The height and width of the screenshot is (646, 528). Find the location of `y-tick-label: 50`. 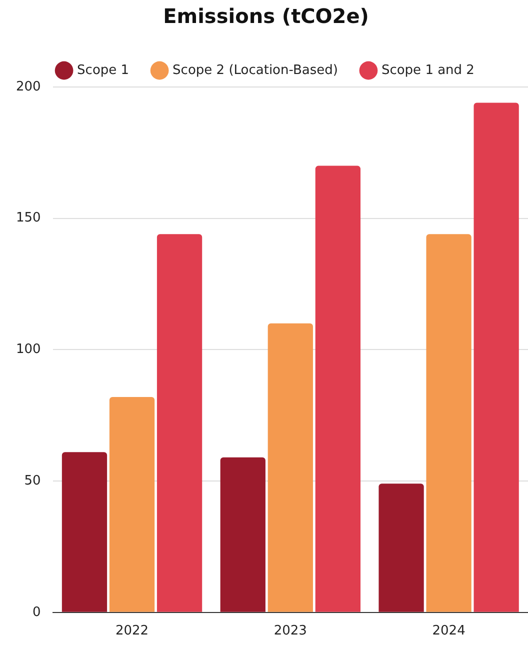

y-tick-label: 50 is located at coordinates (32, 480).